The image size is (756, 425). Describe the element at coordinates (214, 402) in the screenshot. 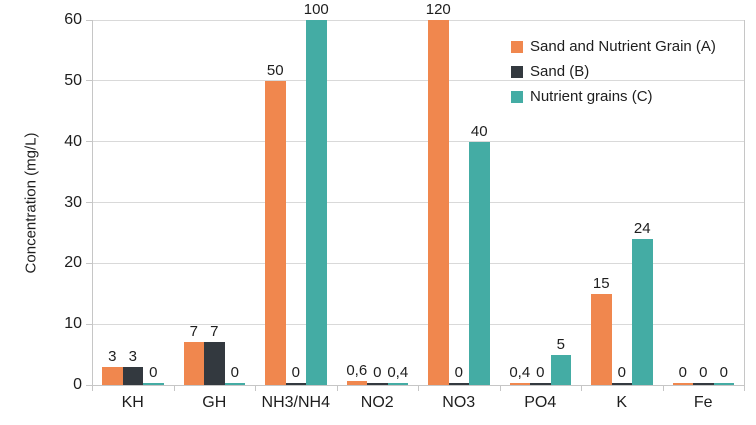

I see `x-category-label: GH` at that location.